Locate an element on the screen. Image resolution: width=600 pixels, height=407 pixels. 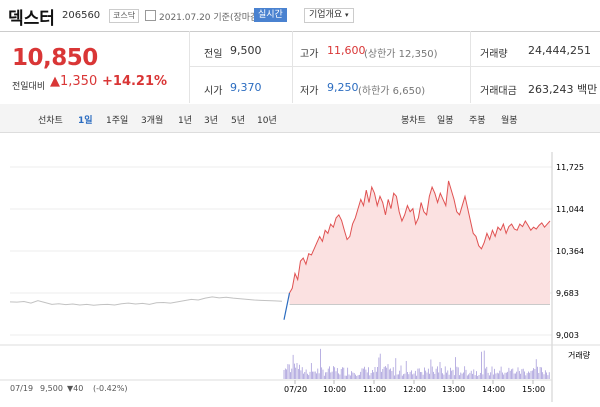
line-chart-label: 선차트 is located at coordinates (50, 121).